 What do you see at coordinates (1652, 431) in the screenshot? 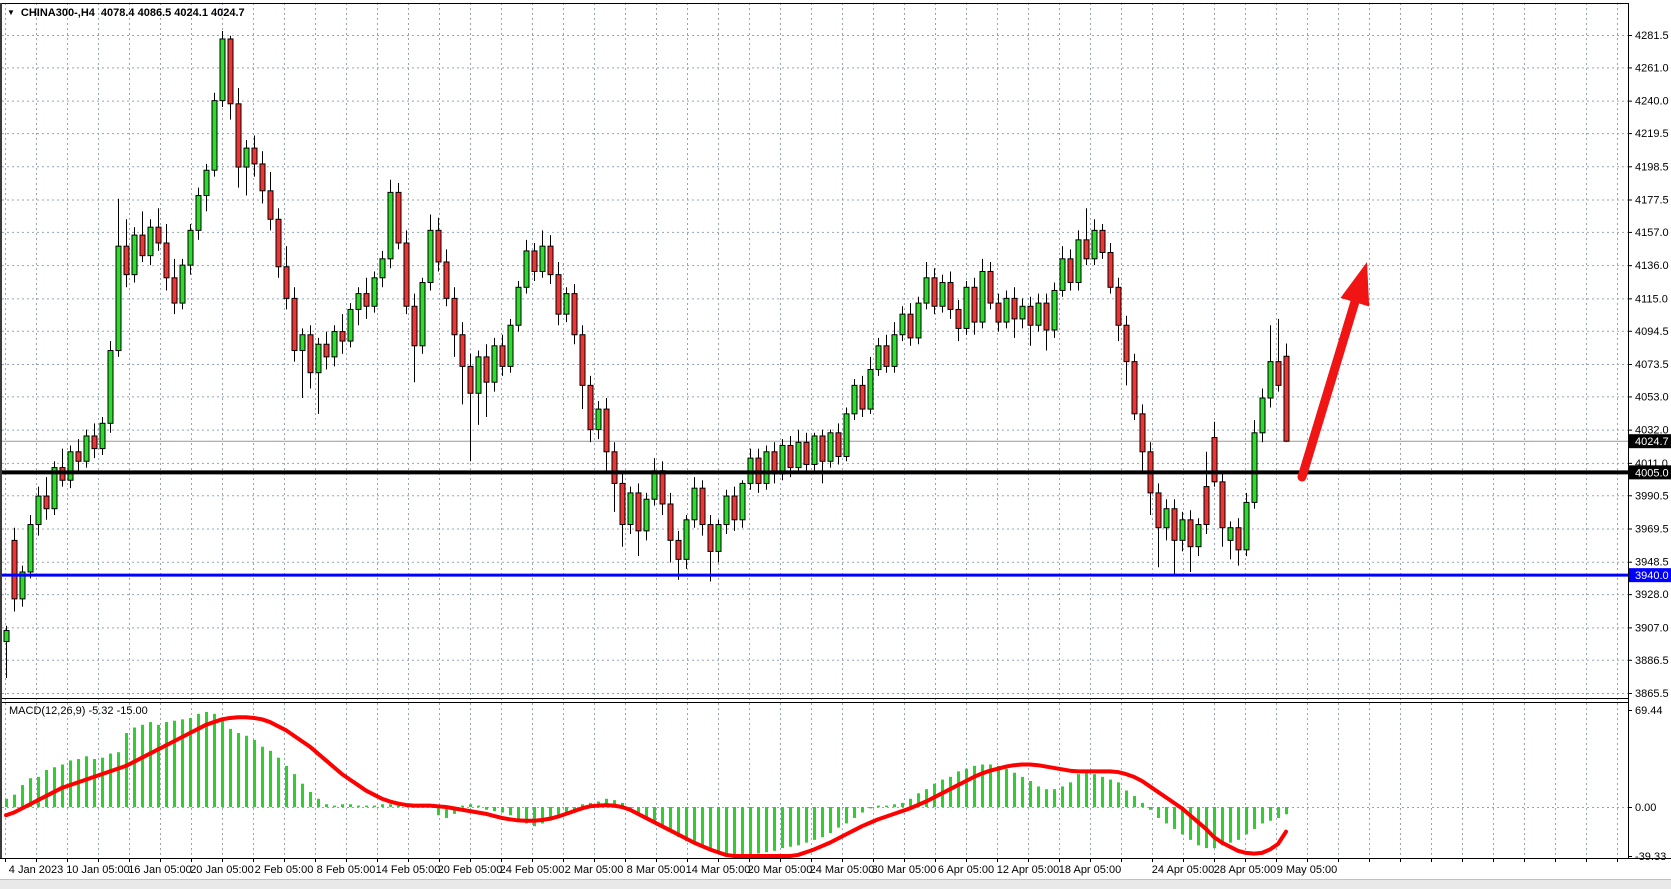
I see `price-tick-label: 4032.0` at bounding box center [1652, 431].